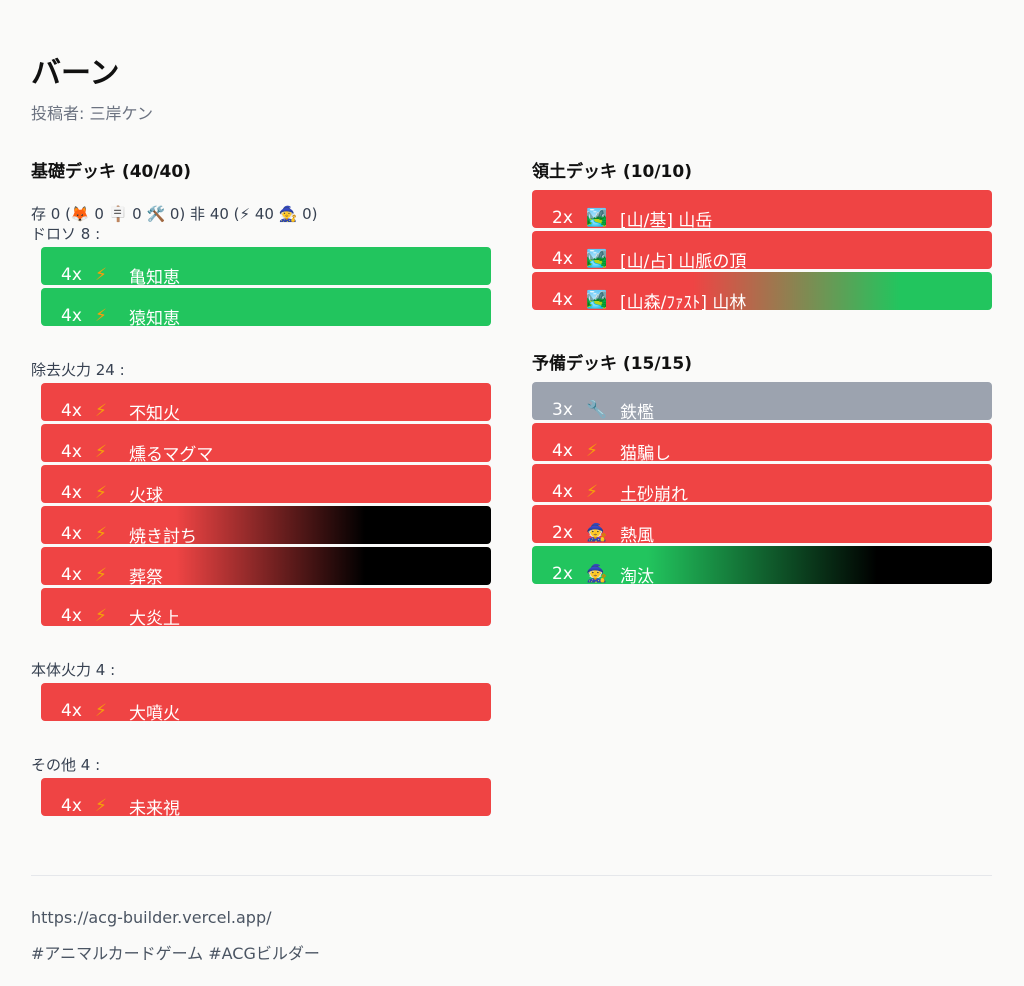  What do you see at coordinates (154, 276) in the screenshot?
I see `card-name-link: 亀知恵` at bounding box center [154, 276].